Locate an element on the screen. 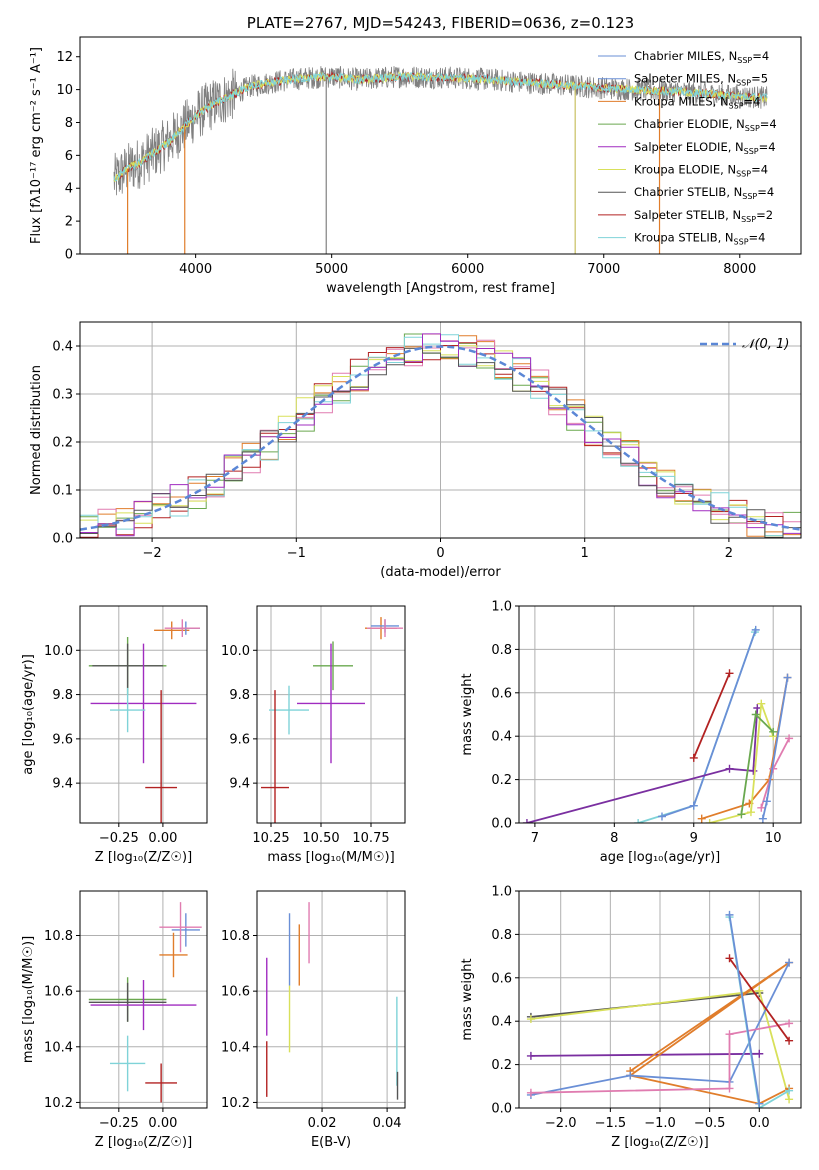  x-tick-label: −0.5 is located at coordinates (710, 1123).